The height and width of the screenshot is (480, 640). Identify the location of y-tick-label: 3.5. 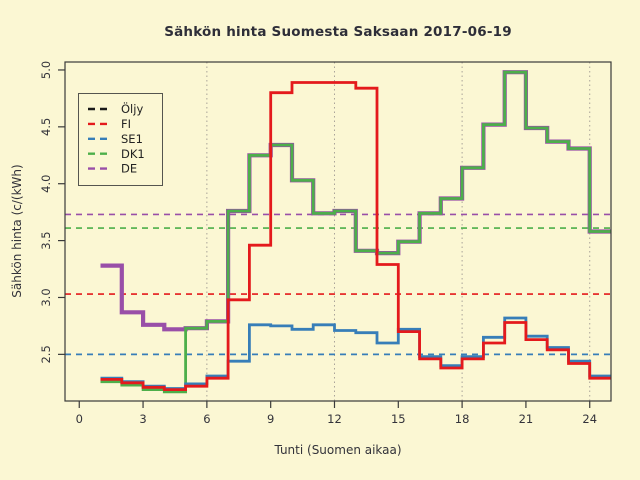
(46, 240).